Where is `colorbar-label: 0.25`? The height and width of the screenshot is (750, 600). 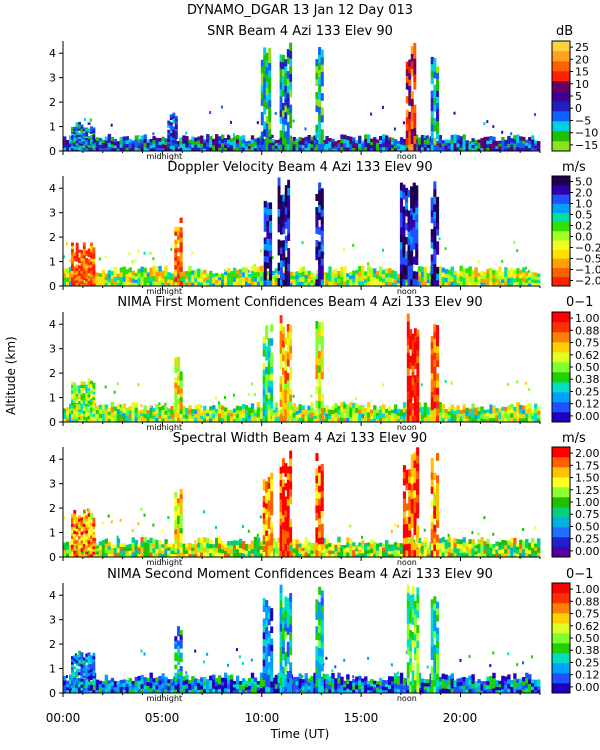
colorbar-label: 0.25 is located at coordinates (587, 391).